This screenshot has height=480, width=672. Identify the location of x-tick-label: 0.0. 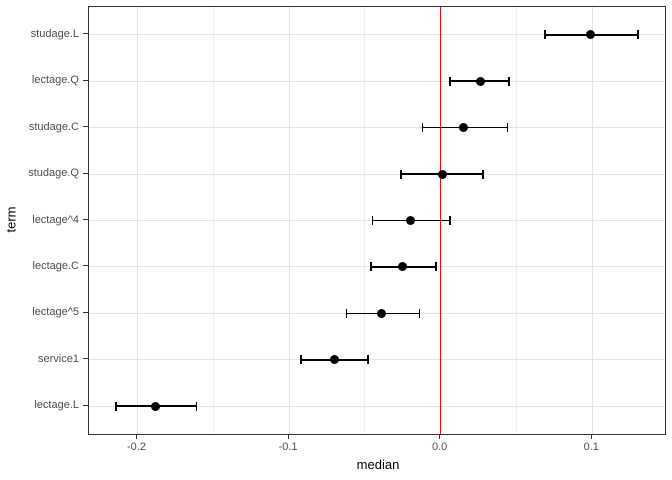
(440, 447).